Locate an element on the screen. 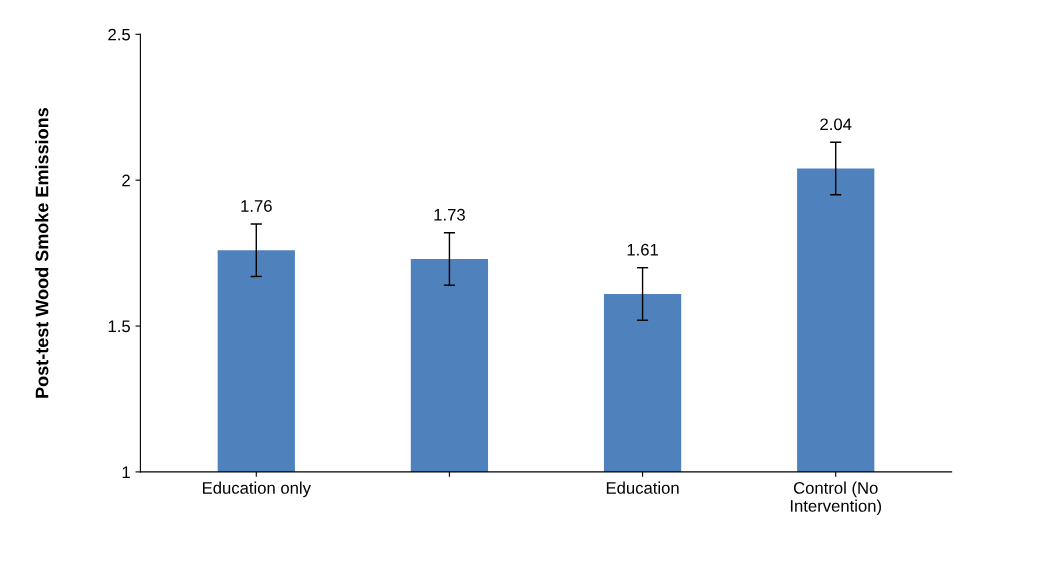 This screenshot has height=572, width=1040. x-tick-label: Education is located at coordinates (642, 487).